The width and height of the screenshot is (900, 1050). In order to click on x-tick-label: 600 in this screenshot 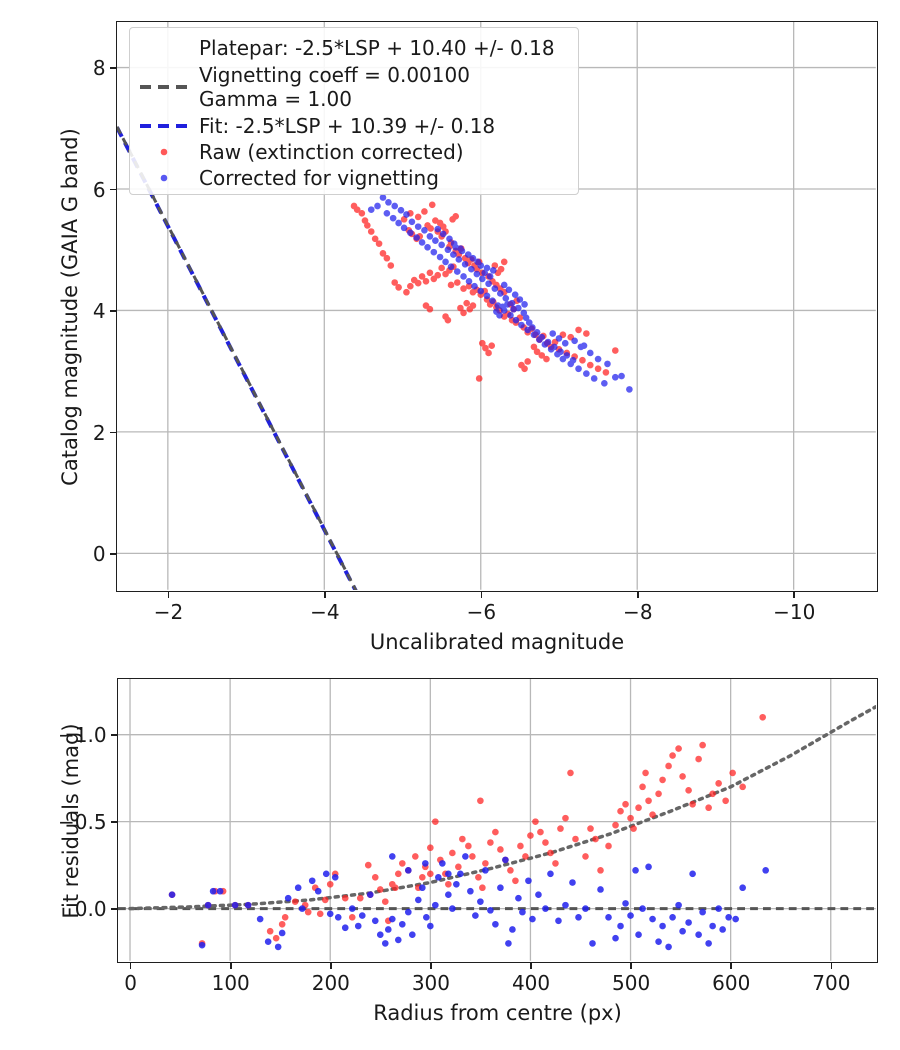, I will do `click(731, 983)`.